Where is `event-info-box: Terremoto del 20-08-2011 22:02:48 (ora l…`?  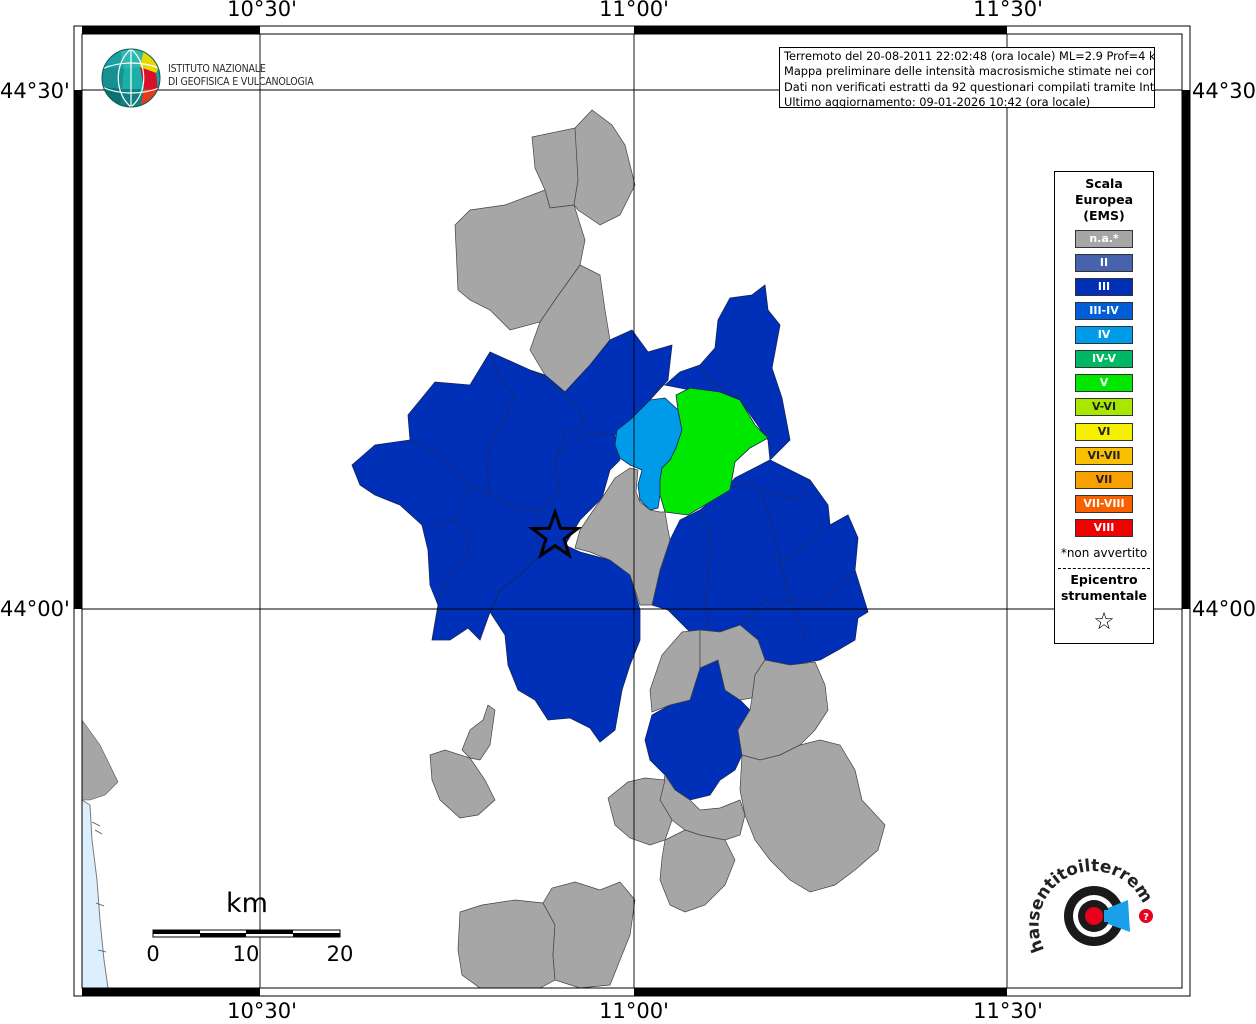
event-info-box: Terremoto del 20-08-2011 22:02:48 (ora l… is located at coordinates (967, 77).